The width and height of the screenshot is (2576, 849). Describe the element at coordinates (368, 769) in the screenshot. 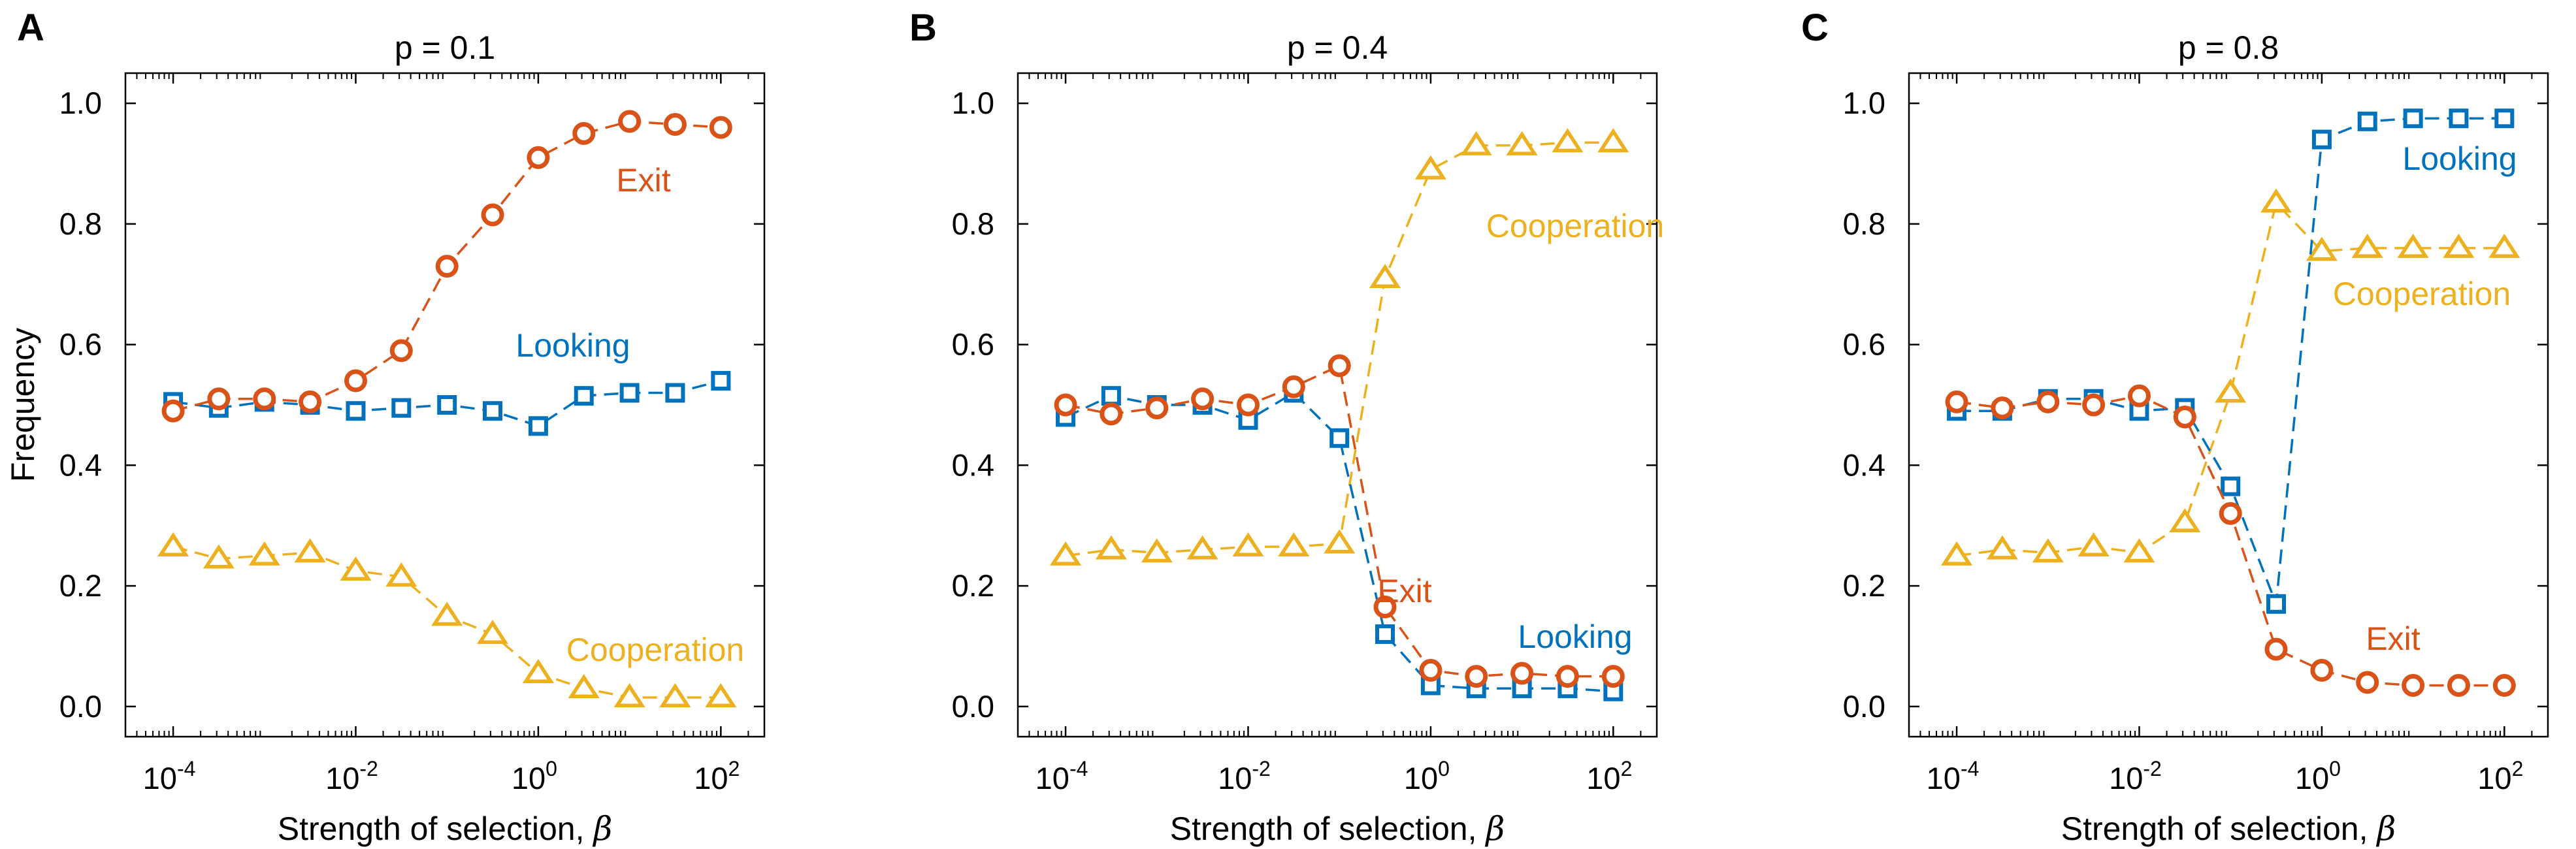

I see `x-tick-exponent: -2` at that location.